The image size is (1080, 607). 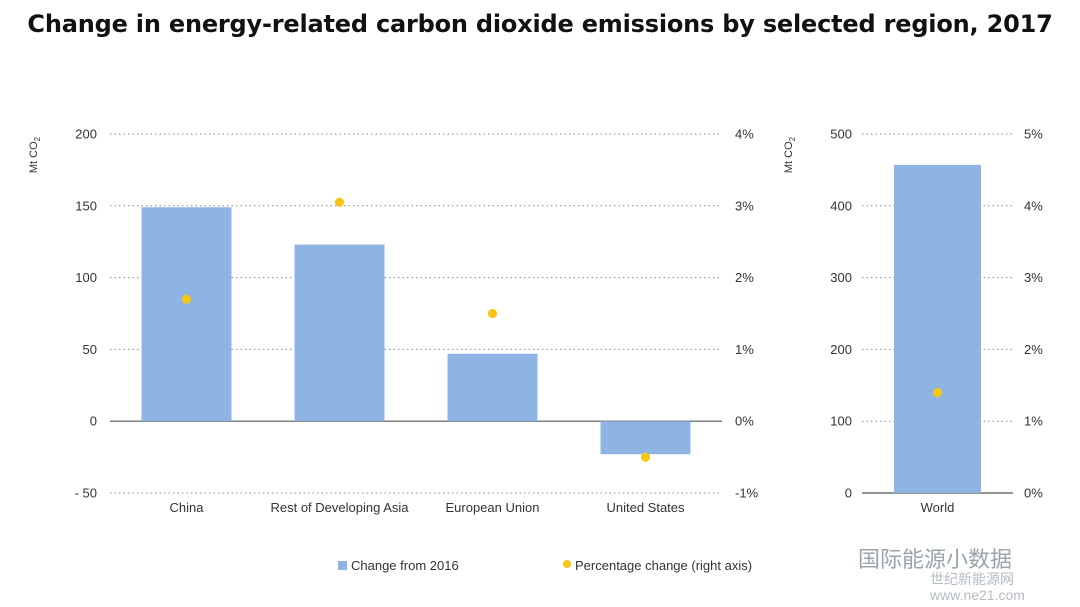 What do you see at coordinates (972, 579) in the screenshot?
I see `watermark-line-2: 世纪新能源网` at bounding box center [972, 579].